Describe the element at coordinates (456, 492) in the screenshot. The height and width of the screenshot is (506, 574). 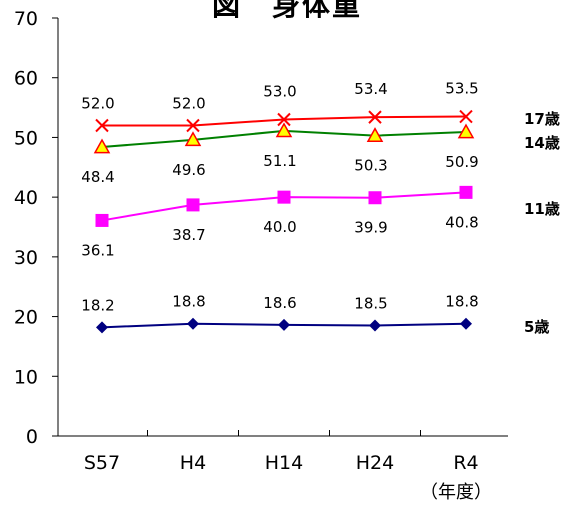
I see `x-axis-unit-label: （年度）` at that location.